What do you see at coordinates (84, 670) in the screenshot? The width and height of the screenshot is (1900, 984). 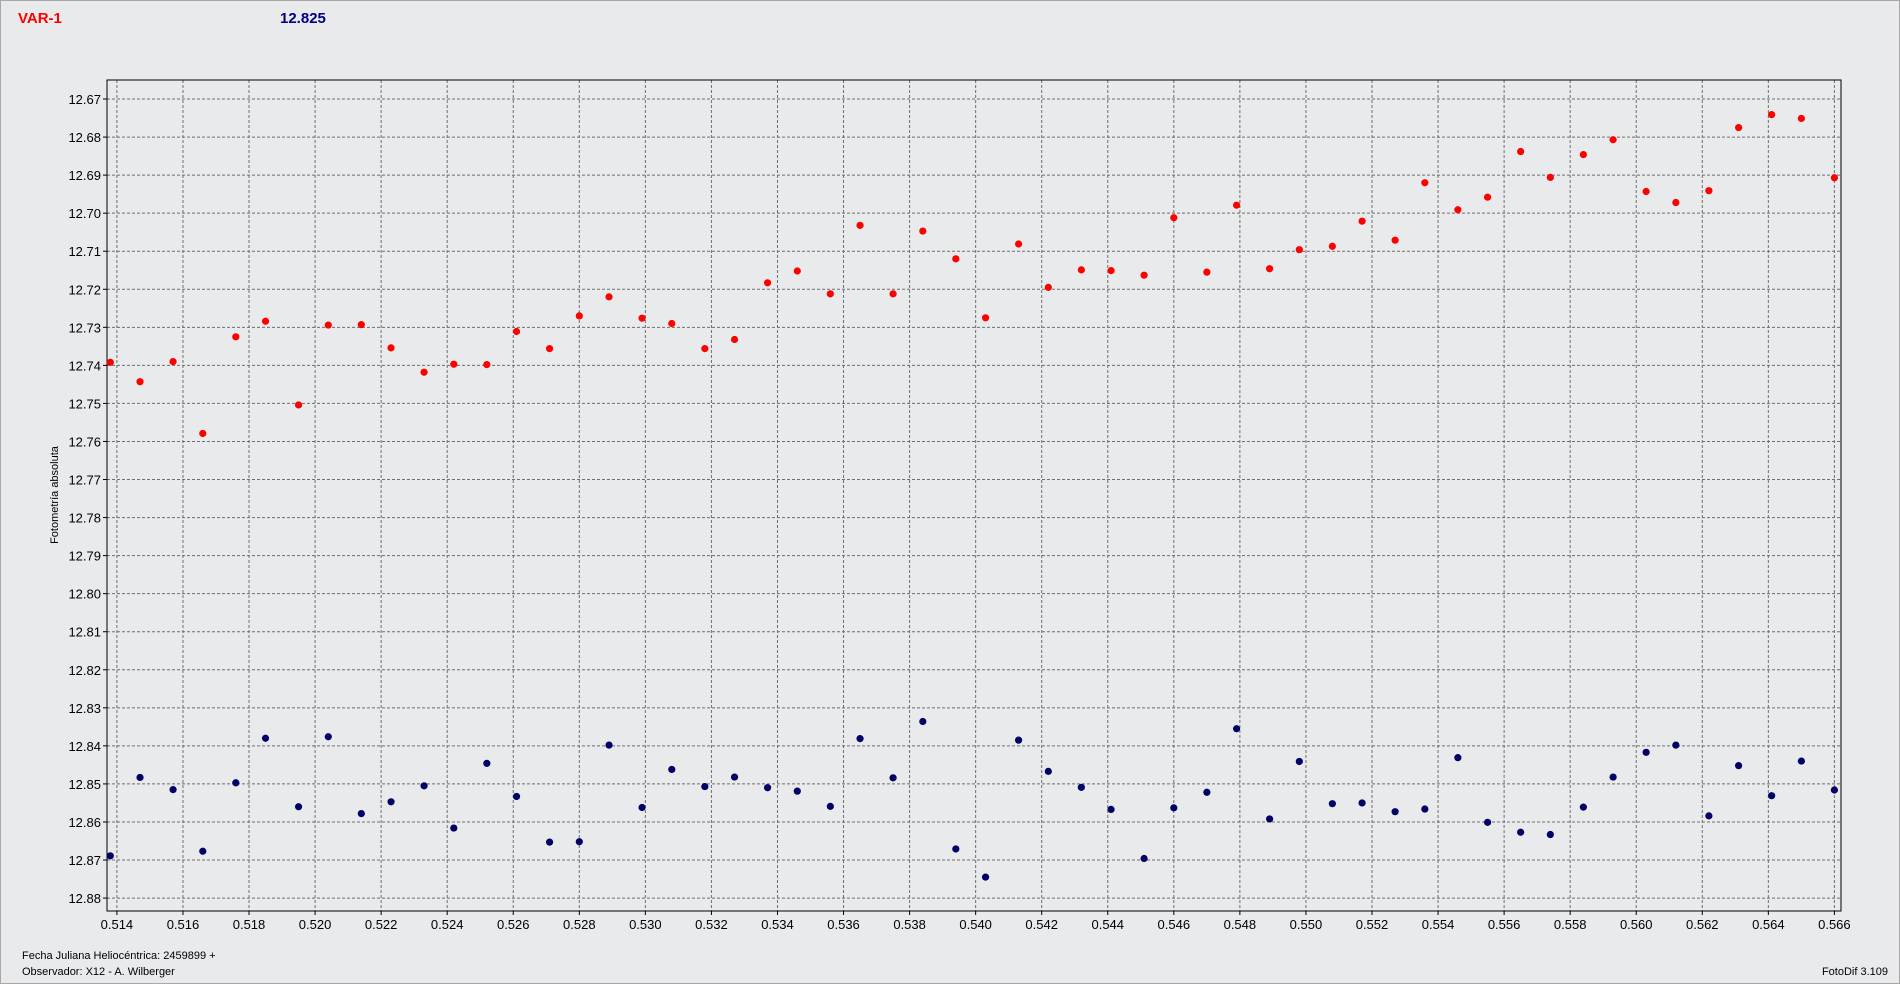 I see `y-tick-label: 12.82` at bounding box center [84, 670].